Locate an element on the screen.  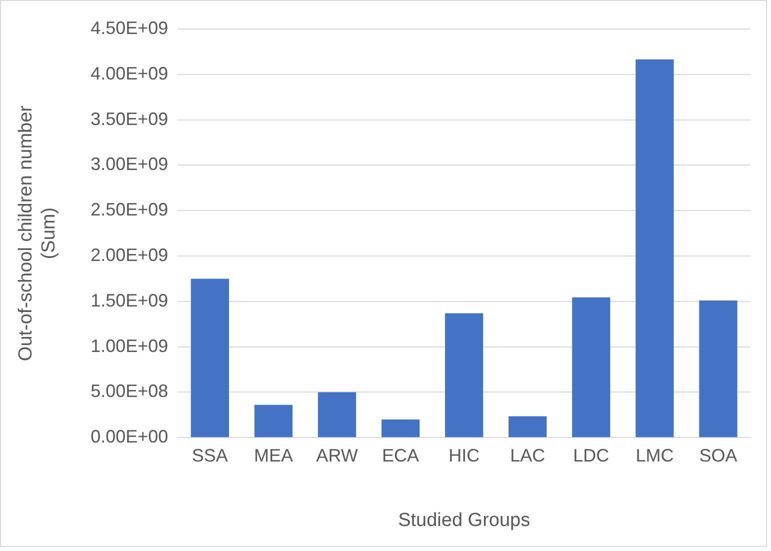
x-tick-label: HIC is located at coordinates (464, 455).